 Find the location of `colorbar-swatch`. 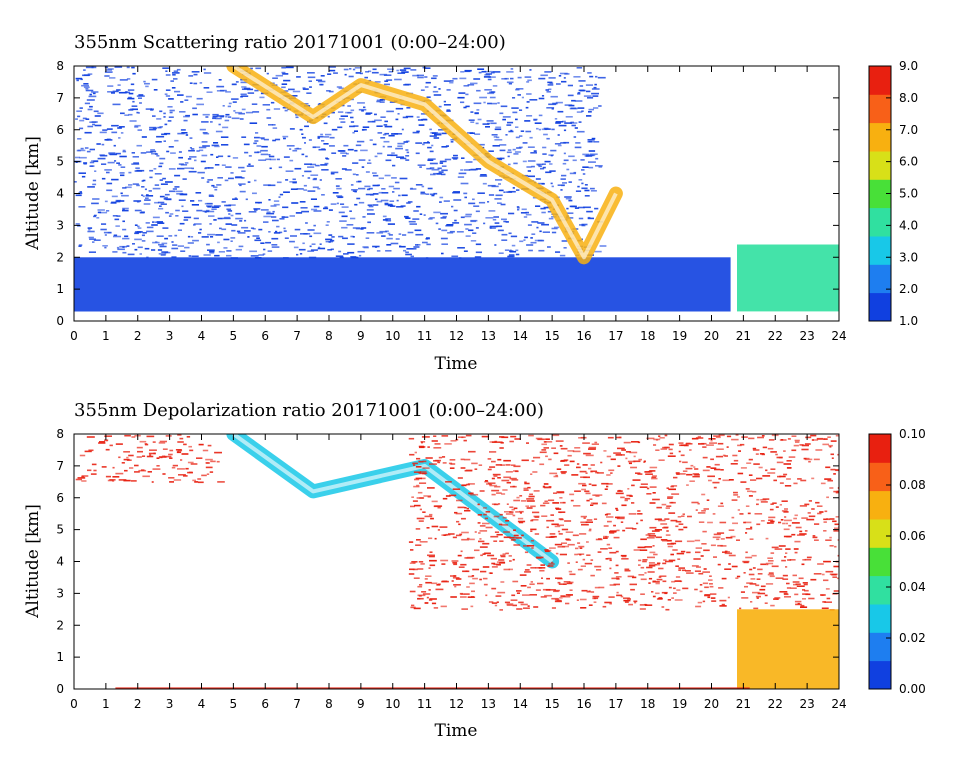

colorbar-swatch is located at coordinates (880, 533).